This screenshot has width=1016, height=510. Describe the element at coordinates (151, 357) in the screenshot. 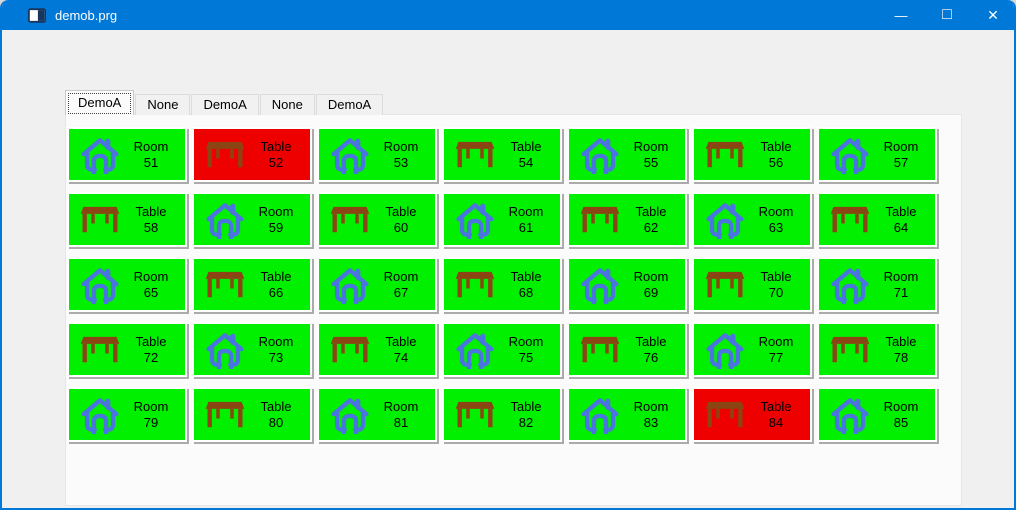

I see `tile-number: 72` at that location.